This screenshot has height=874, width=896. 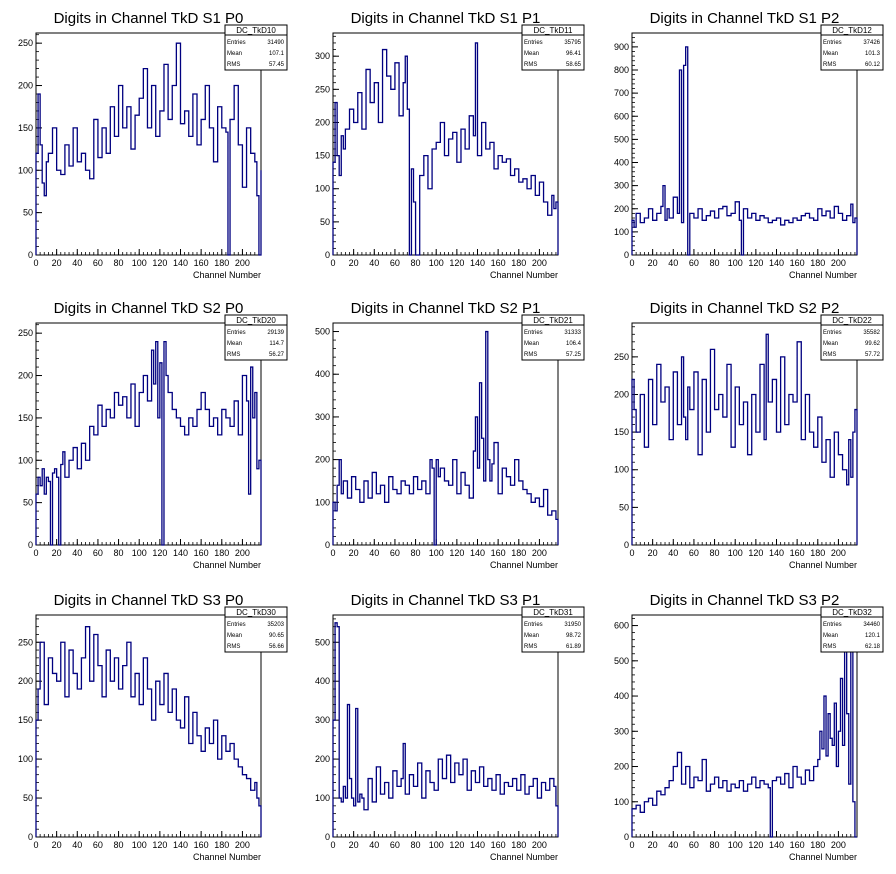 I want to click on x-tick-label: 160, so click(x=797, y=263).